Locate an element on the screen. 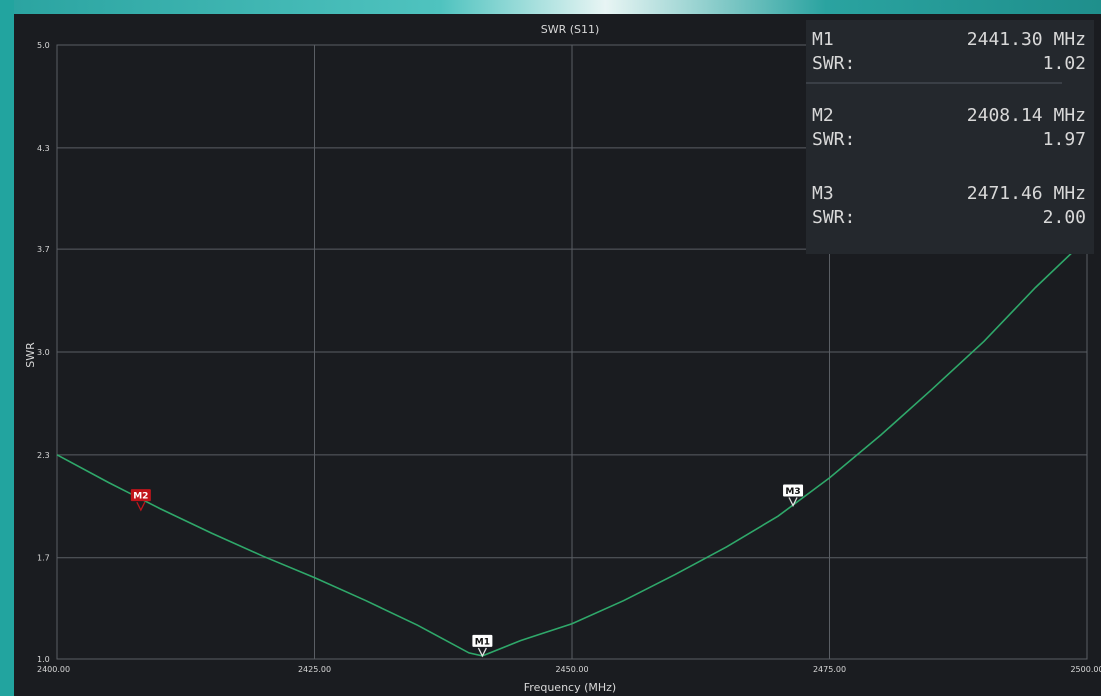 The height and width of the screenshot is (696, 1101). marker-label-text: M2 is located at coordinates (140, 497).